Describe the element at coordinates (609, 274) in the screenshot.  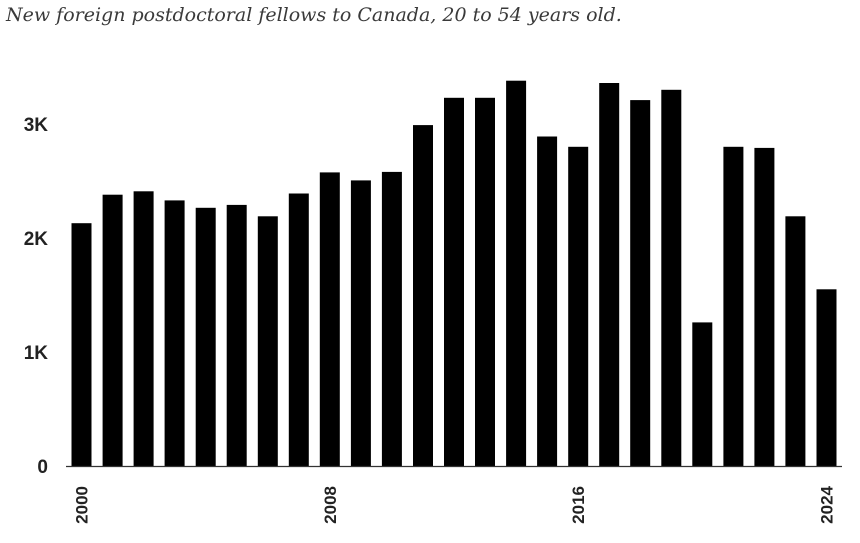
I see `bar-2017` at that location.